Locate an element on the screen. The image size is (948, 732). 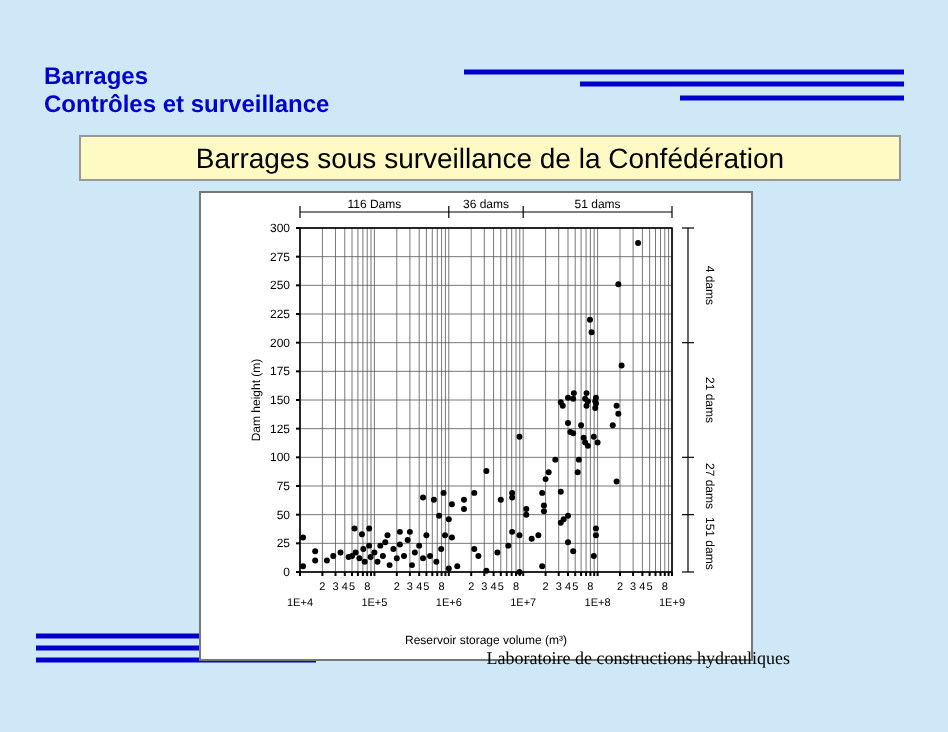
text: Contrôles et surveillance is located at coordinates (187, 104).